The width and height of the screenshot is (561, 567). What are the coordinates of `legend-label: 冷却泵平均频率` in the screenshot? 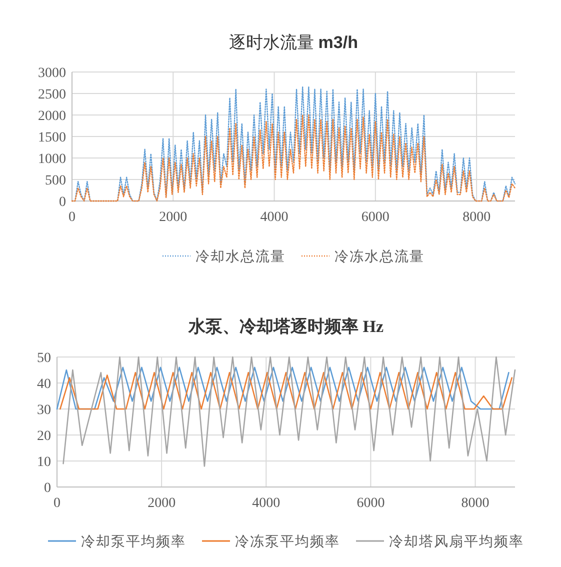 It's located at (133, 542).